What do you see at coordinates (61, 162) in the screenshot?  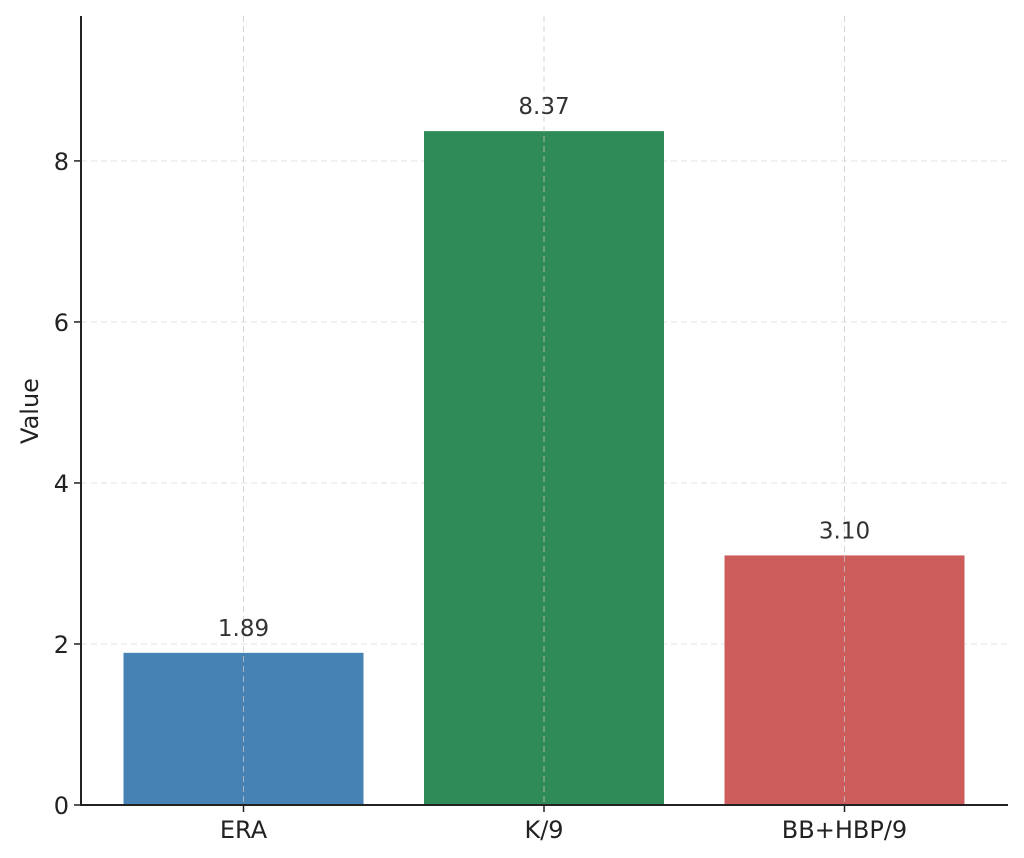 I see `y-tick-label: 8` at bounding box center [61, 162].